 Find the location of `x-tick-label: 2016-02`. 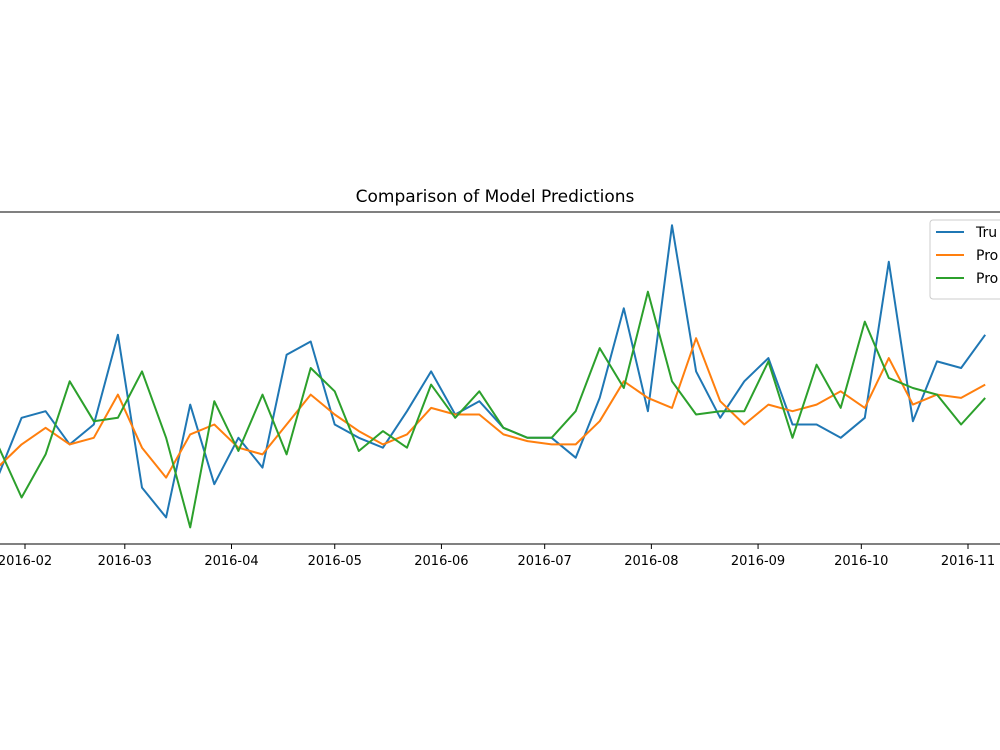

x-tick-label: 2016-02 is located at coordinates (26, 561).